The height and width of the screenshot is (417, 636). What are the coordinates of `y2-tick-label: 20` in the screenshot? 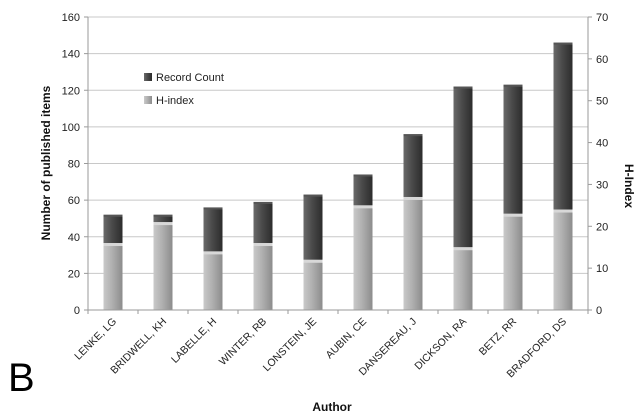 It's located at (602, 227).